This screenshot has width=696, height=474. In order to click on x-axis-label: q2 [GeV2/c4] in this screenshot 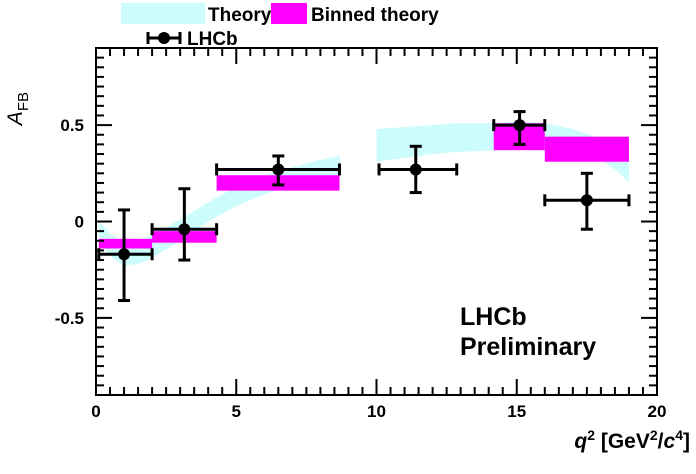, I will do `click(632, 440)`.